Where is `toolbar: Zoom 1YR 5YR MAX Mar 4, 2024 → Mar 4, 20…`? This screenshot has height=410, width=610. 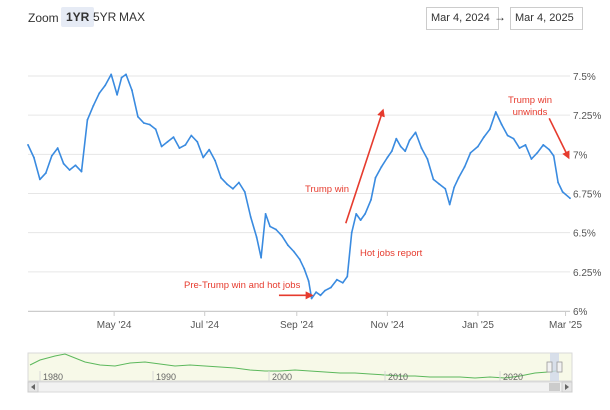
toolbar: Zoom 1YR 5YR MAX Mar 4, 2024 → Mar 4, 20… is located at coordinates (305, 18).